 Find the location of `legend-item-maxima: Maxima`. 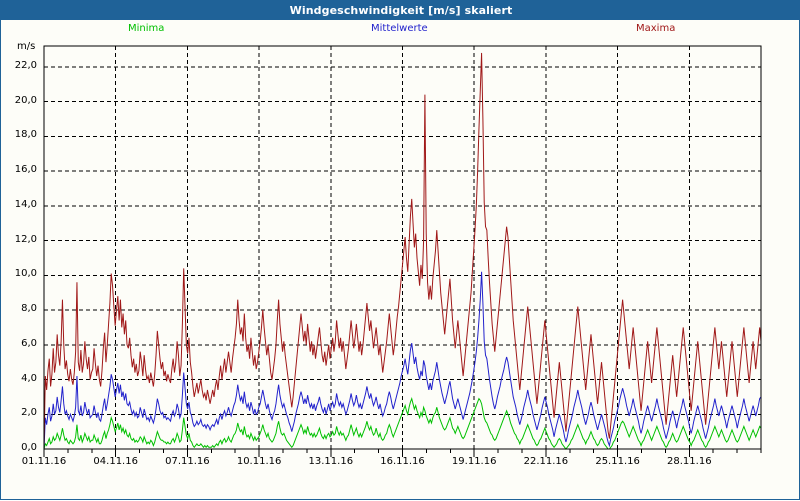

legend-item-maxima: Maxima is located at coordinates (656, 28).